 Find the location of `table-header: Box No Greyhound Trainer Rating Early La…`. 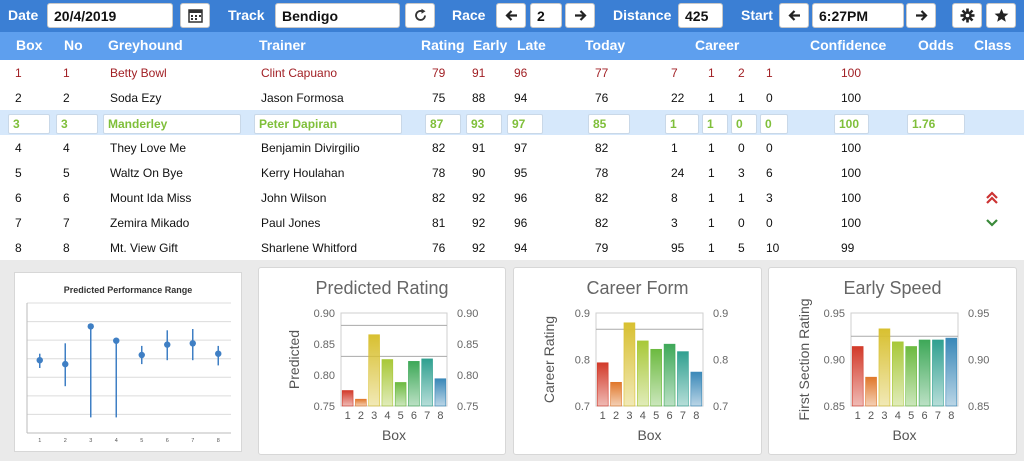

table-header: Box No Greyhound Trainer Rating Early La… is located at coordinates (512, 46).